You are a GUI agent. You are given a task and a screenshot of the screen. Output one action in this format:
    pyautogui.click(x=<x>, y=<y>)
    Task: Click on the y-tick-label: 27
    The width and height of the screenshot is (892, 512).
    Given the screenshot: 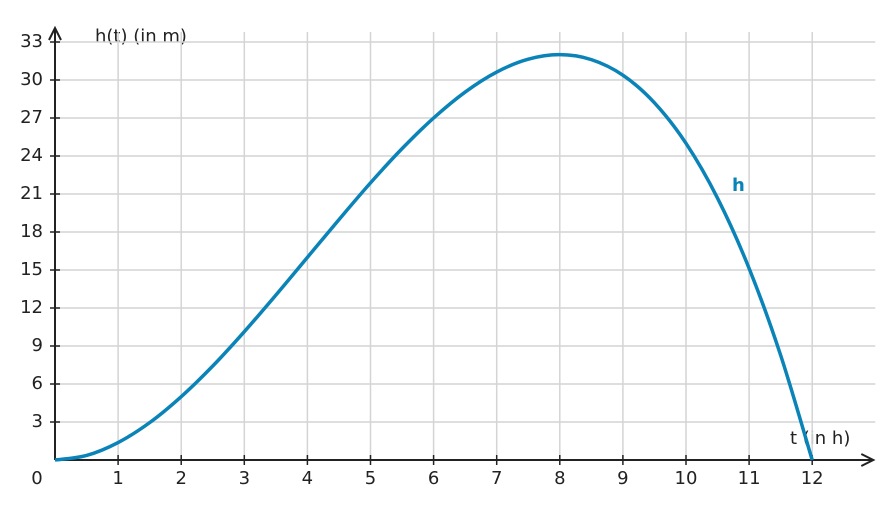 What is the action you would take?
    pyautogui.click(x=31, y=117)
    